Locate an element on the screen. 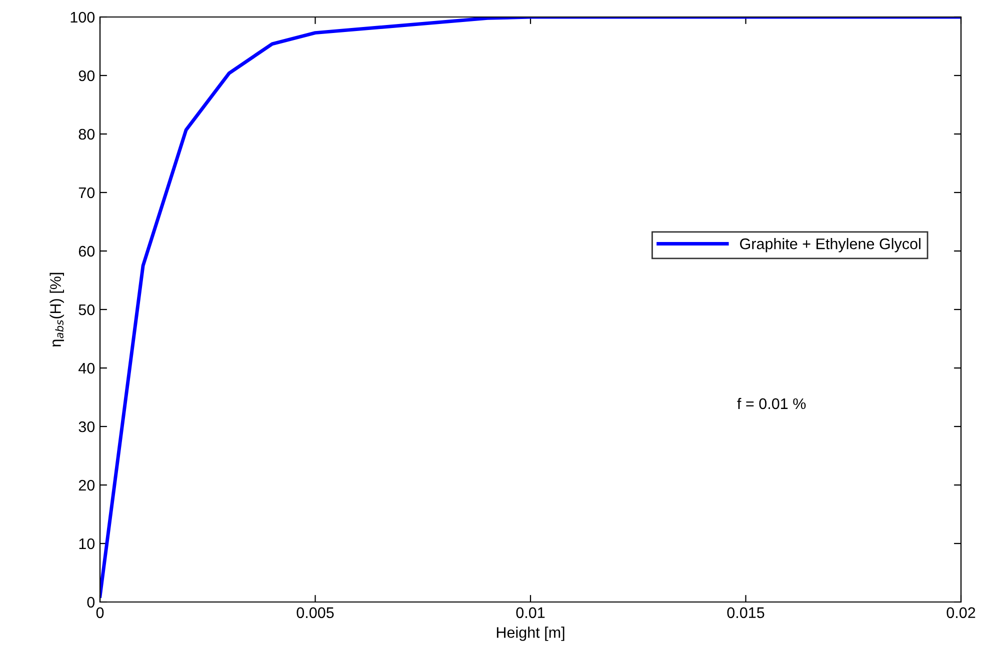  x-tick-label: 0.005 is located at coordinates (315, 612).